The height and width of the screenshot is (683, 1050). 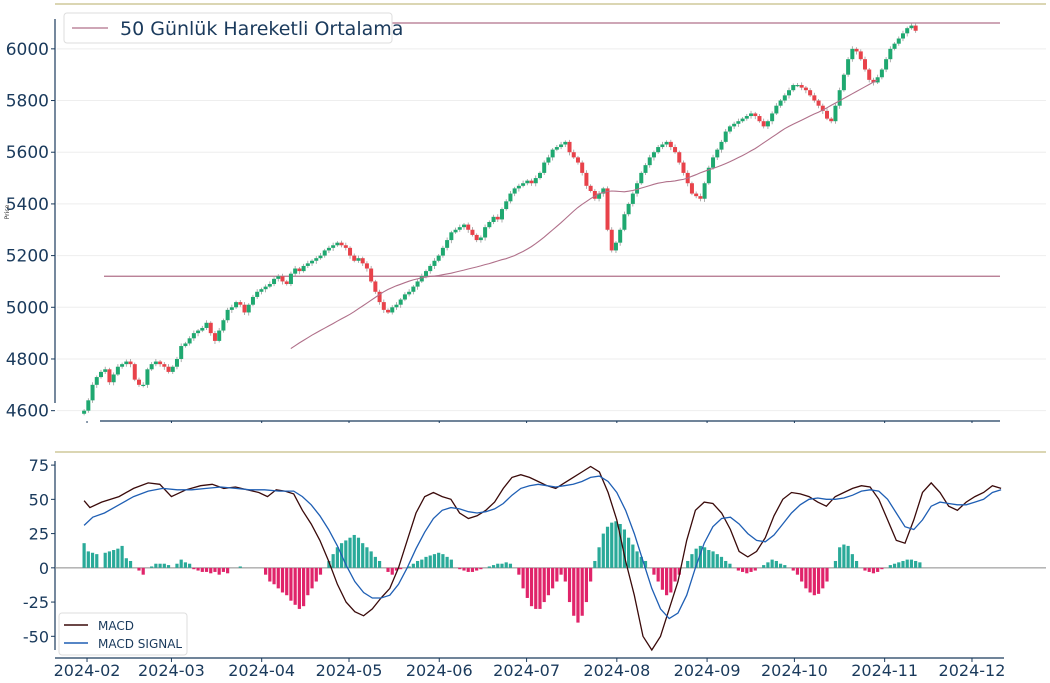 What do you see at coordinates (27, 412) in the screenshot?
I see `price-tick-label: 4600` at bounding box center [27, 412].